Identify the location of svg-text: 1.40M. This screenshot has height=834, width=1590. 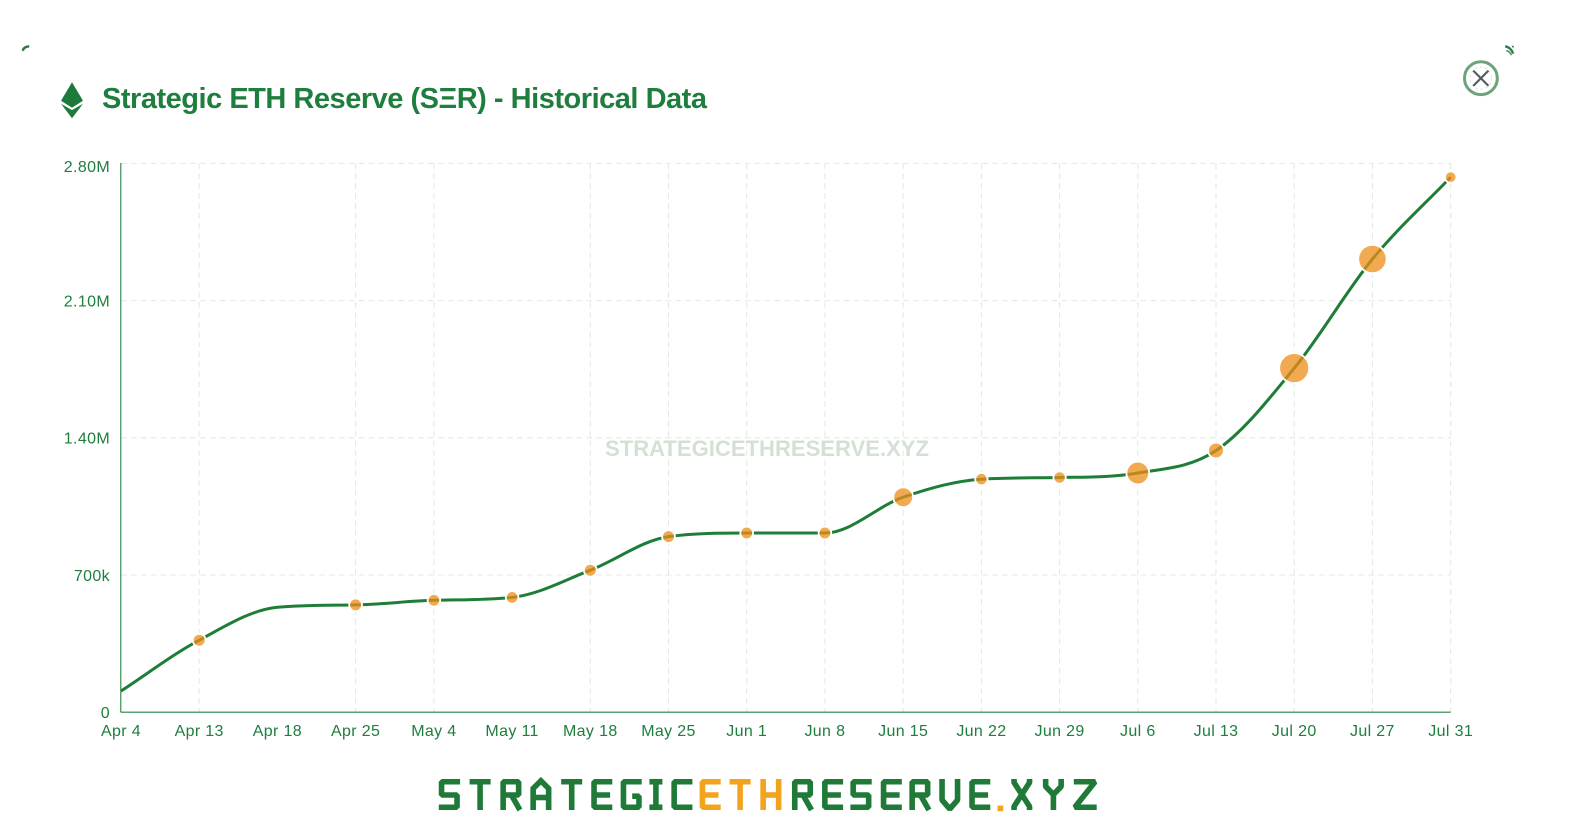
(87, 439).